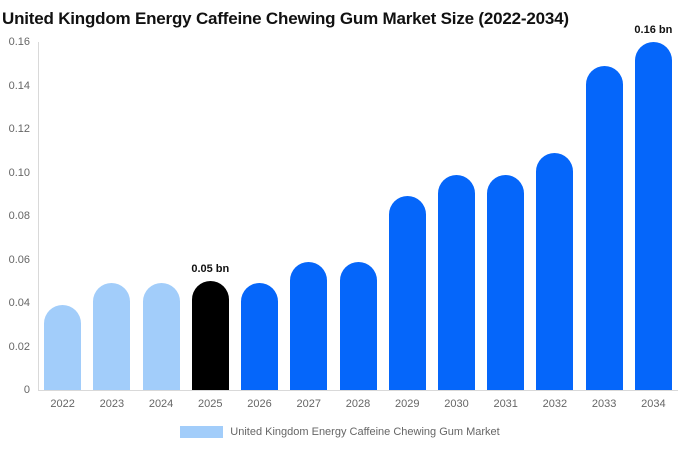 The height and width of the screenshot is (450, 680). Describe the element at coordinates (555, 271) in the screenshot. I see `bar-2032` at that location.